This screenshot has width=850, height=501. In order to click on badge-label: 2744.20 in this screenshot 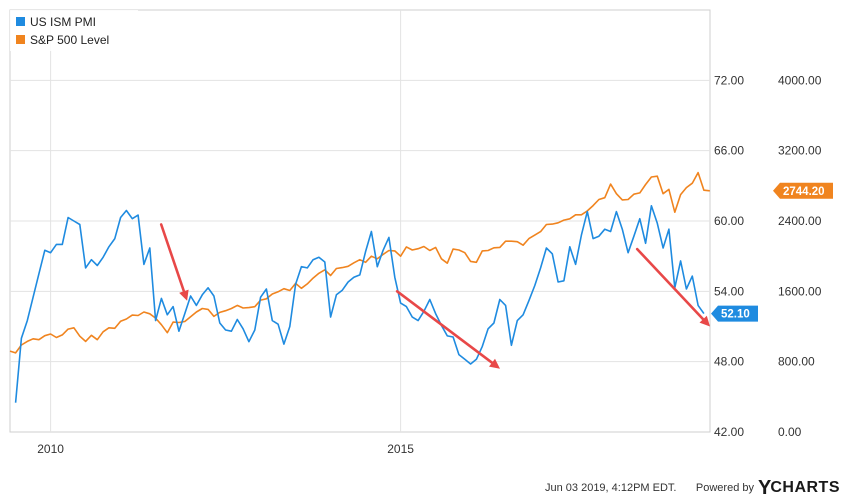, I will do `click(804, 192)`.